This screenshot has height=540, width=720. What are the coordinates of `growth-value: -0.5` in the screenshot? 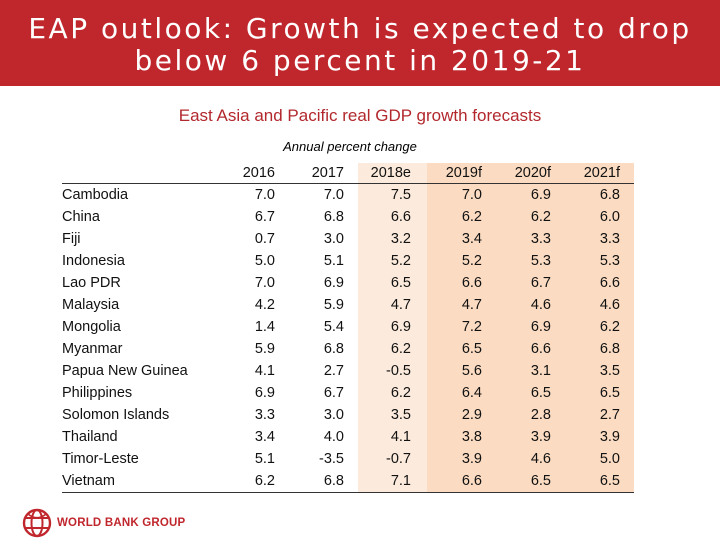 It's located at (392, 371).